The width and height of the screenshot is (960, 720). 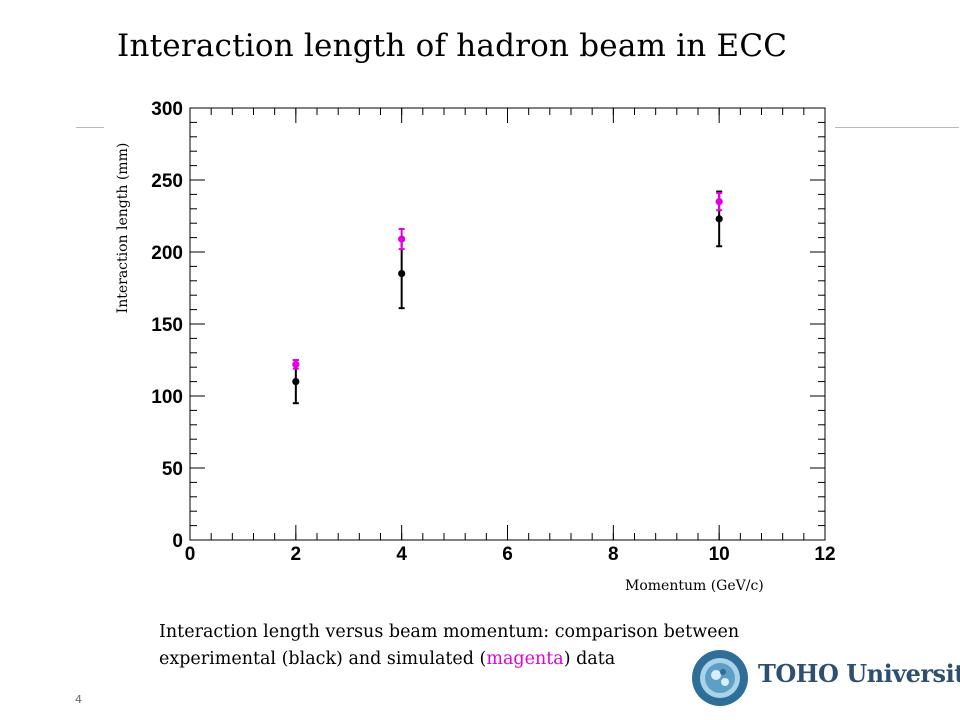 What do you see at coordinates (719, 554) in the screenshot?
I see `x-tick-label: 10` at bounding box center [719, 554].